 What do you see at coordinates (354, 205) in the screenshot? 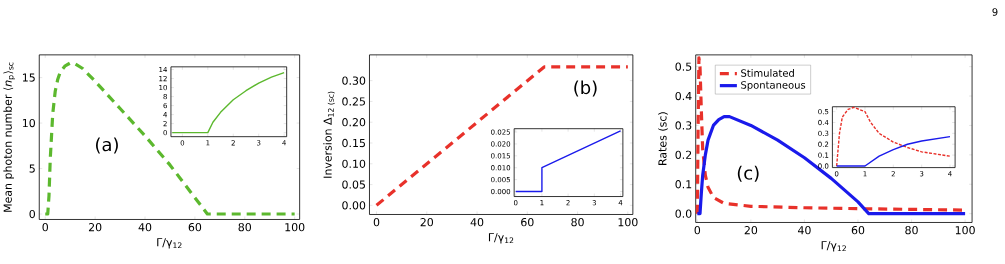
I see `y-tick-label: 0.00` at bounding box center [354, 205].